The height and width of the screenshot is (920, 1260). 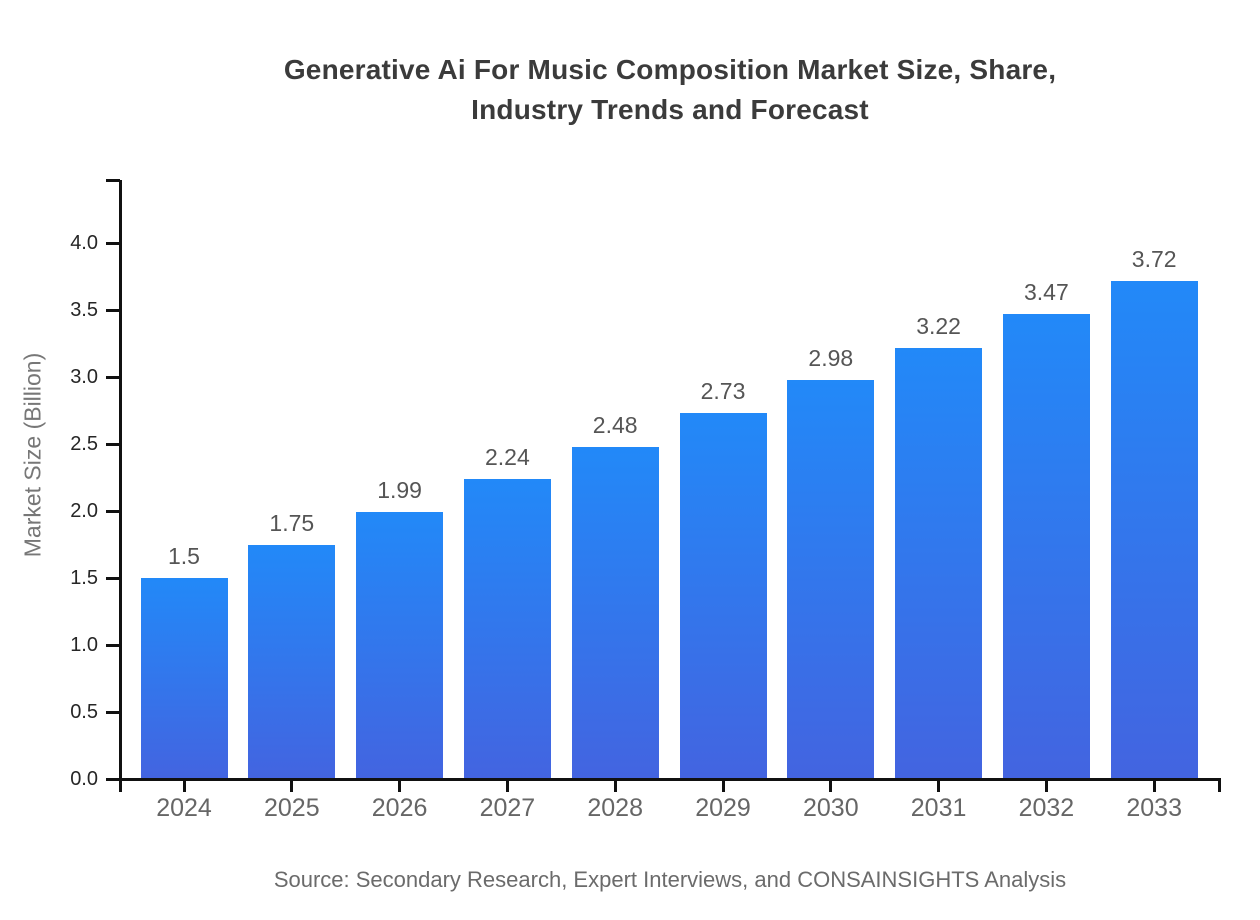 I want to click on x-tick-2028, so click(x=615, y=785).